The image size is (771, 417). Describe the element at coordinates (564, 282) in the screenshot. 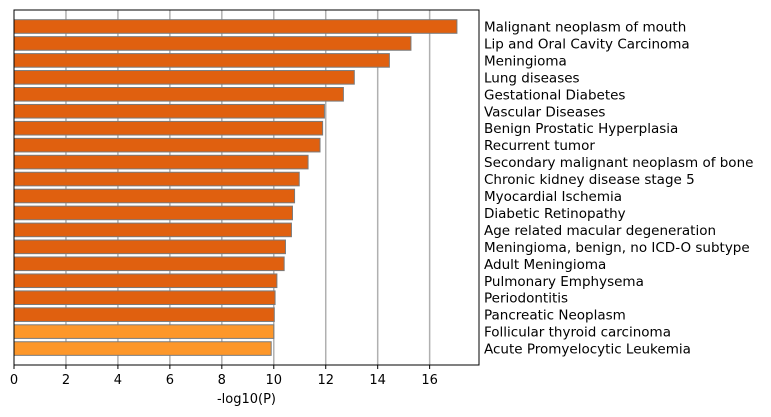

I see `category-label: Pulmonary Emphysema` at that location.